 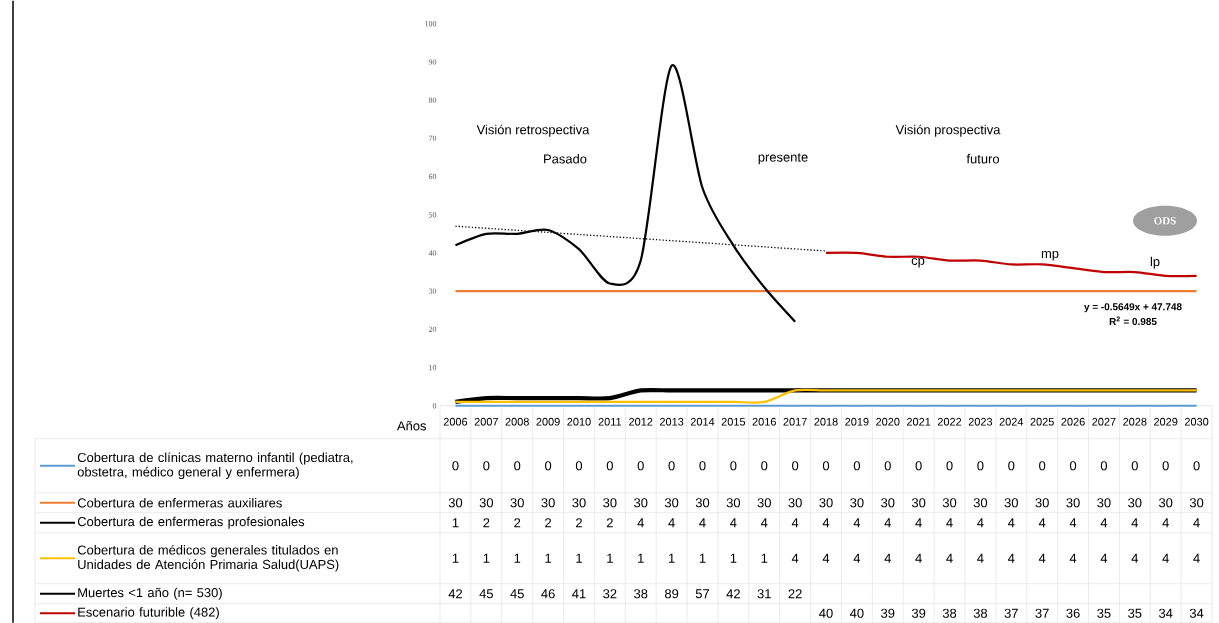 What do you see at coordinates (671, 593) in the screenshot?
I see `data-label: 89` at bounding box center [671, 593].